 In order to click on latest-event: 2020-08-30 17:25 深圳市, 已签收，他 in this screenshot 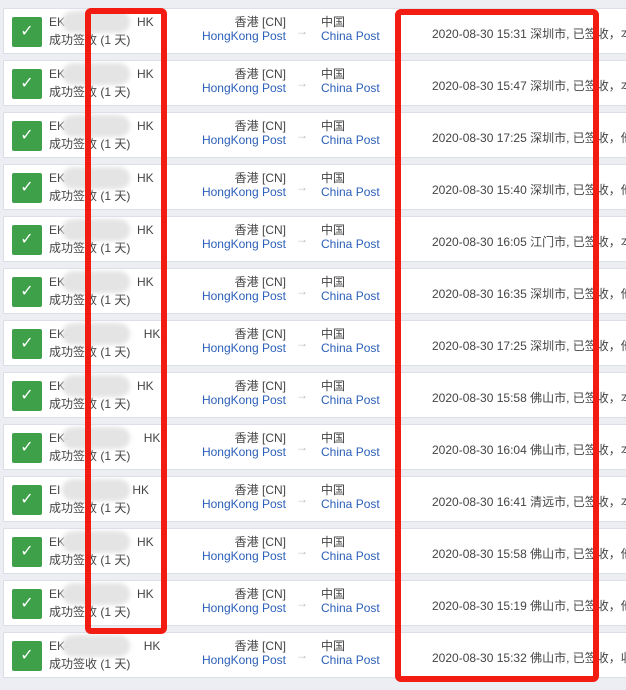, I will do `click(529, 138)`.